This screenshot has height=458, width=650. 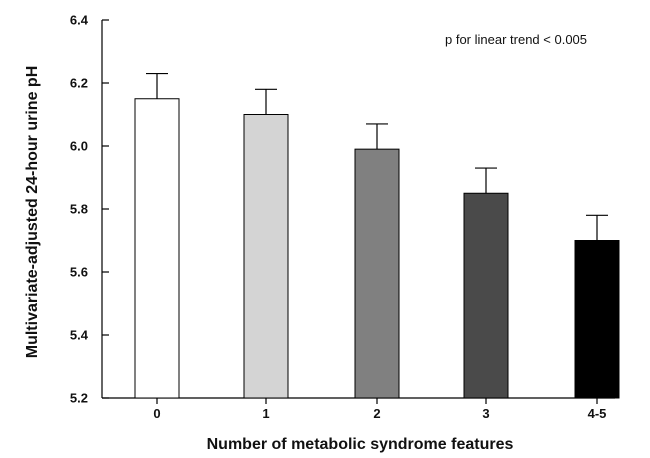 What do you see at coordinates (597, 413) in the screenshot?
I see `x-tick-label: 4-5` at bounding box center [597, 413].